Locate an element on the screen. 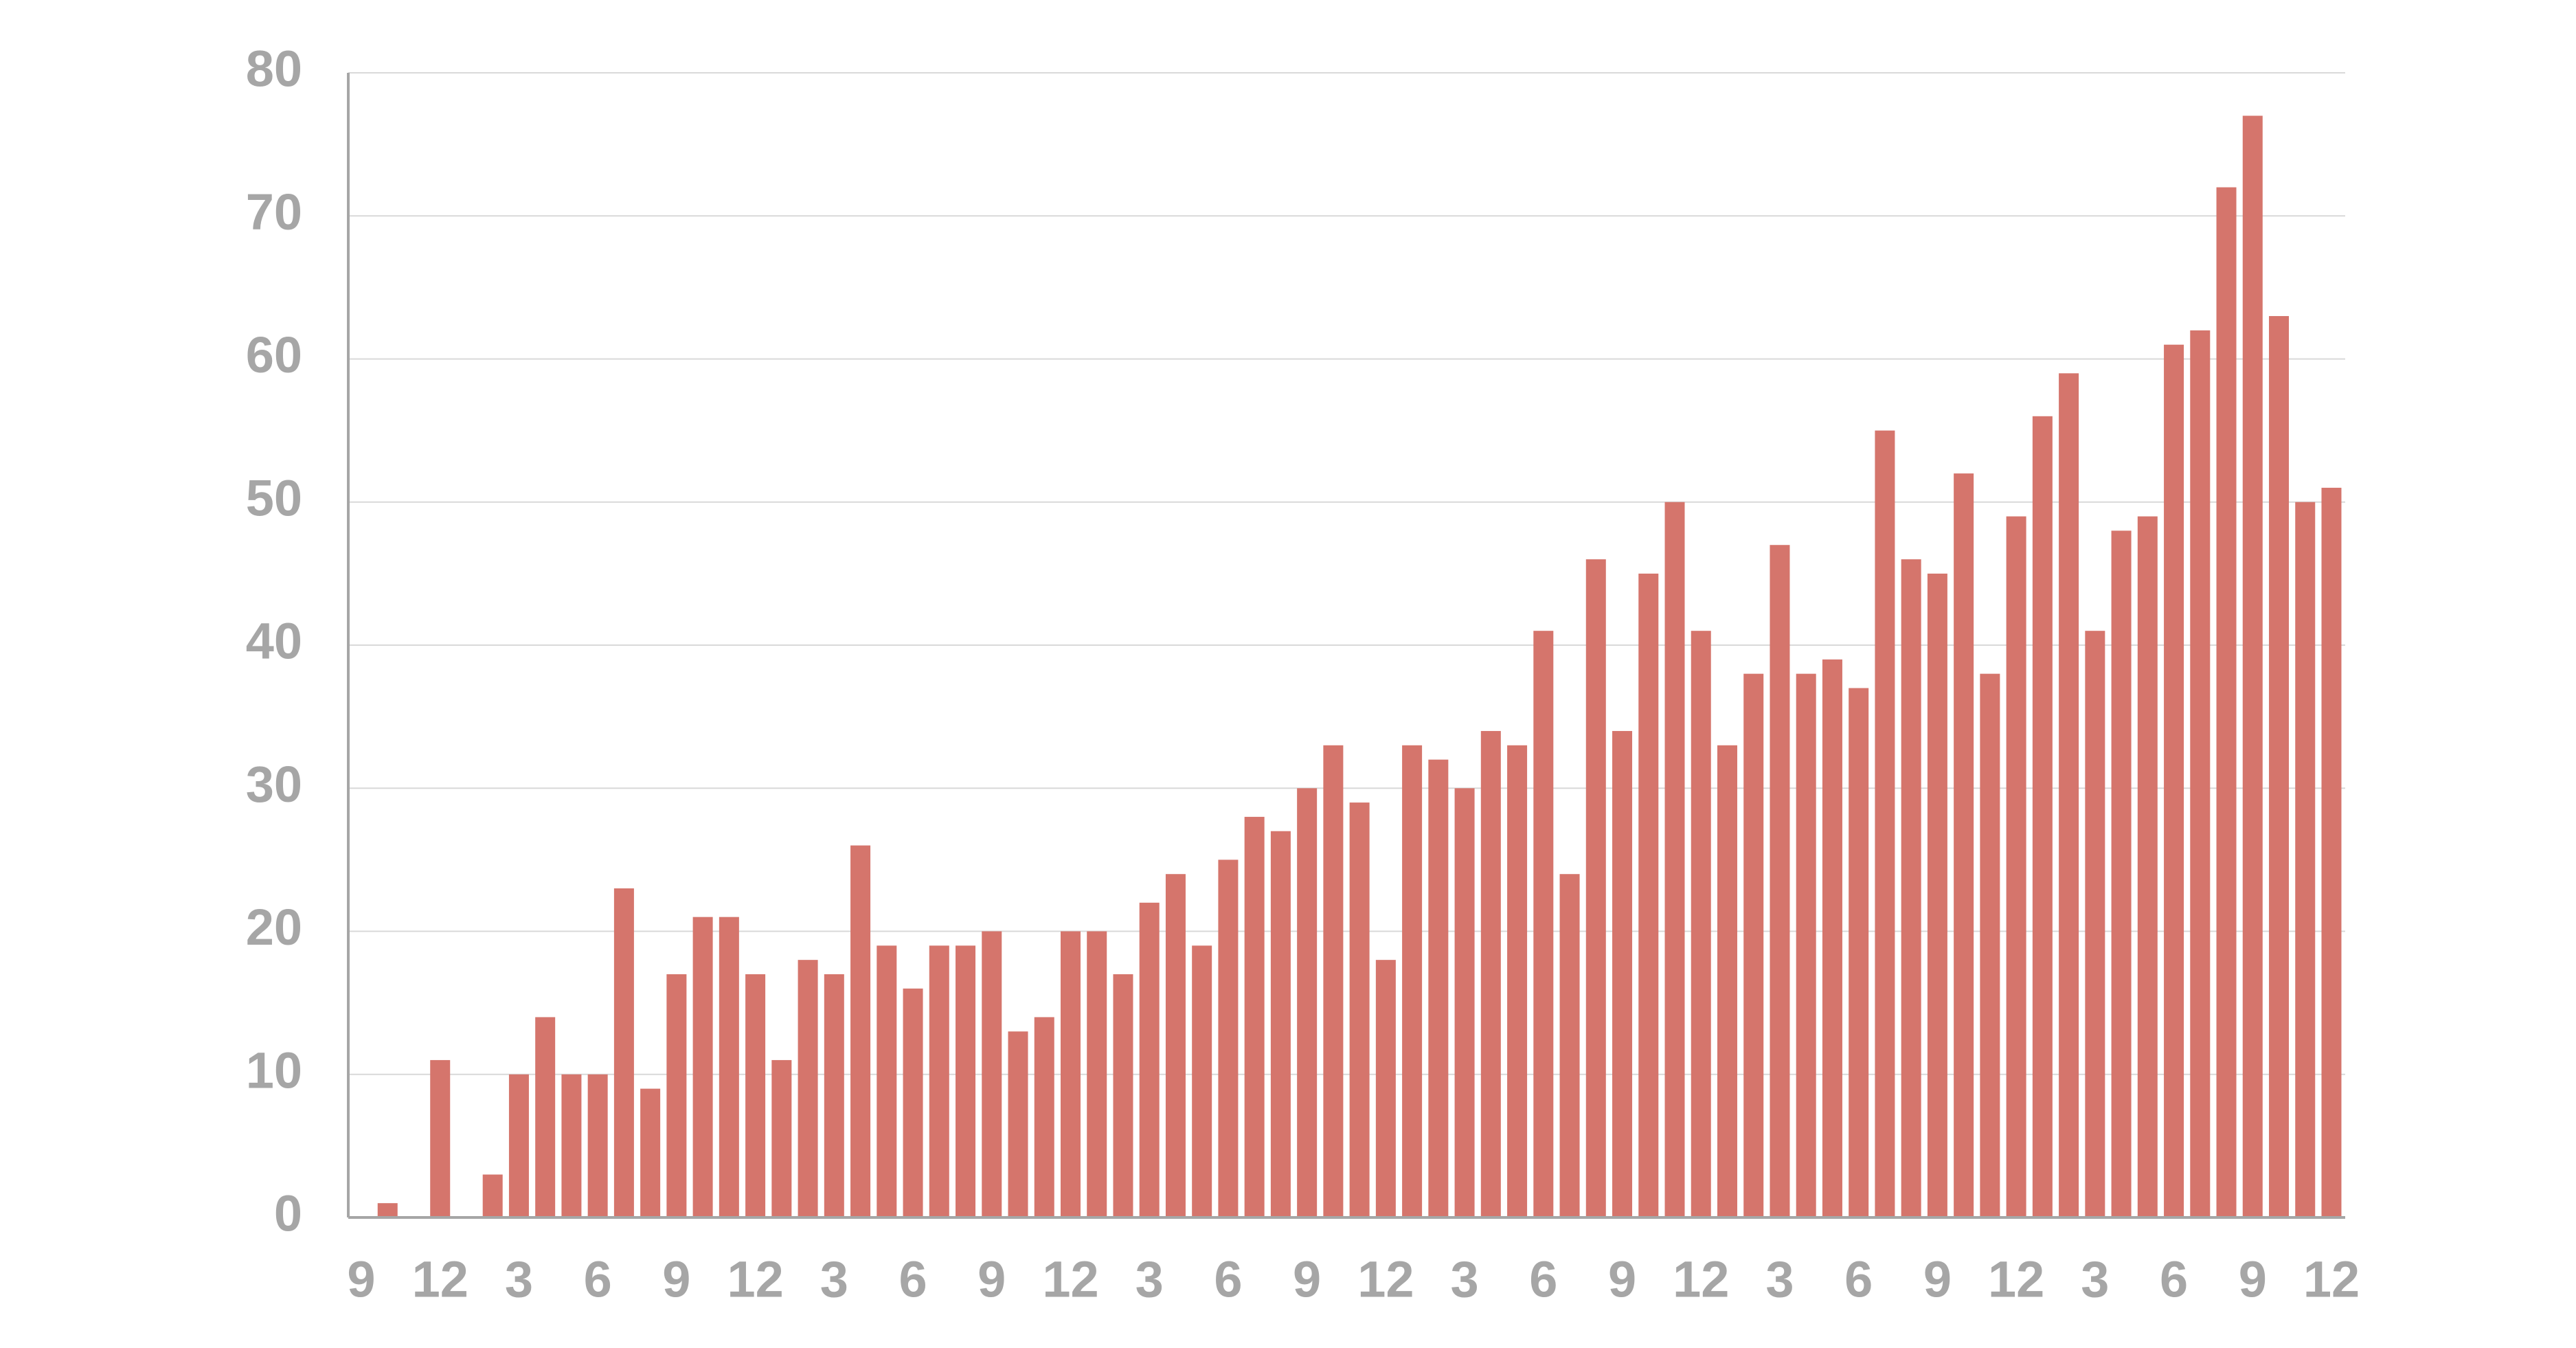 The image size is (2576, 1348). y-tick-label: 80 is located at coordinates (274, 69).